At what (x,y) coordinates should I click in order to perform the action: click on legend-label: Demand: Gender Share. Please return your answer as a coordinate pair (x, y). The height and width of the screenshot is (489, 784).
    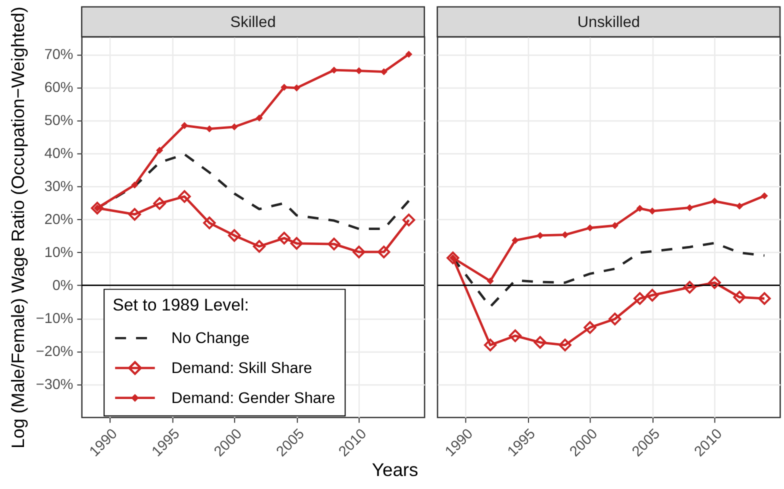
    Looking at the image, I should click on (253, 398).